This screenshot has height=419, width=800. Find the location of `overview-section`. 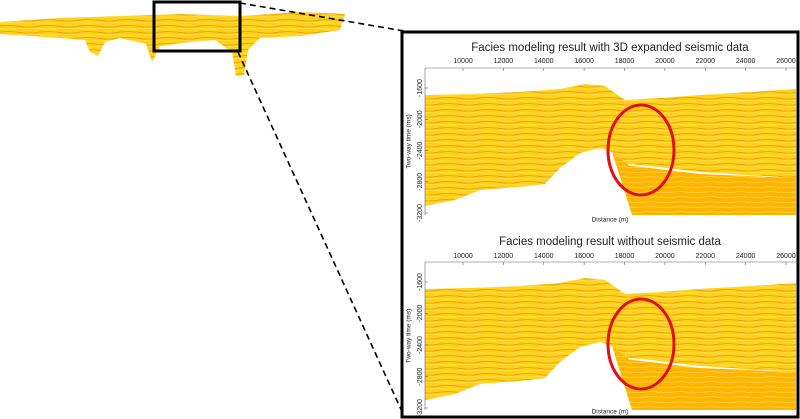

overview-section is located at coordinates (172, 44).